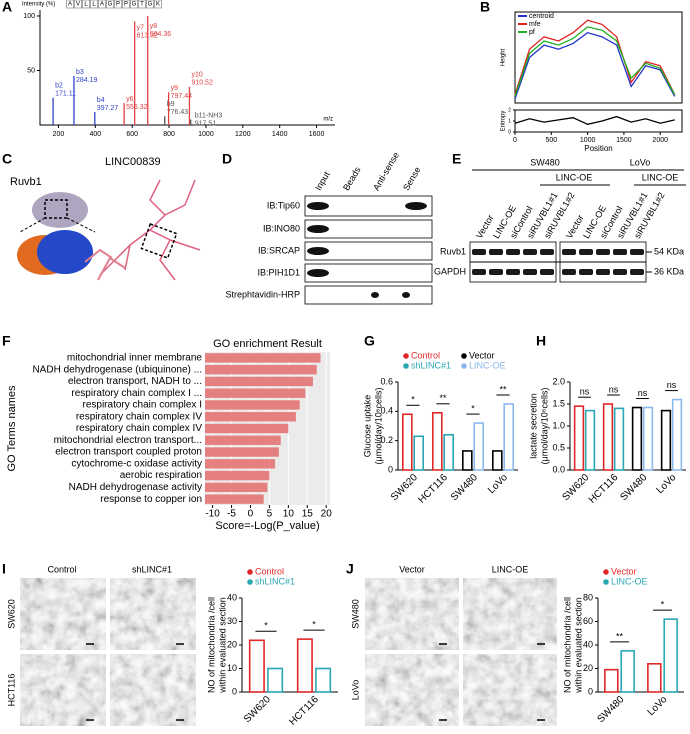  What do you see at coordinates (105, 218) in the screenshot?
I see `structure-panel: Ruvb1 LINC00839` at bounding box center [105, 218].